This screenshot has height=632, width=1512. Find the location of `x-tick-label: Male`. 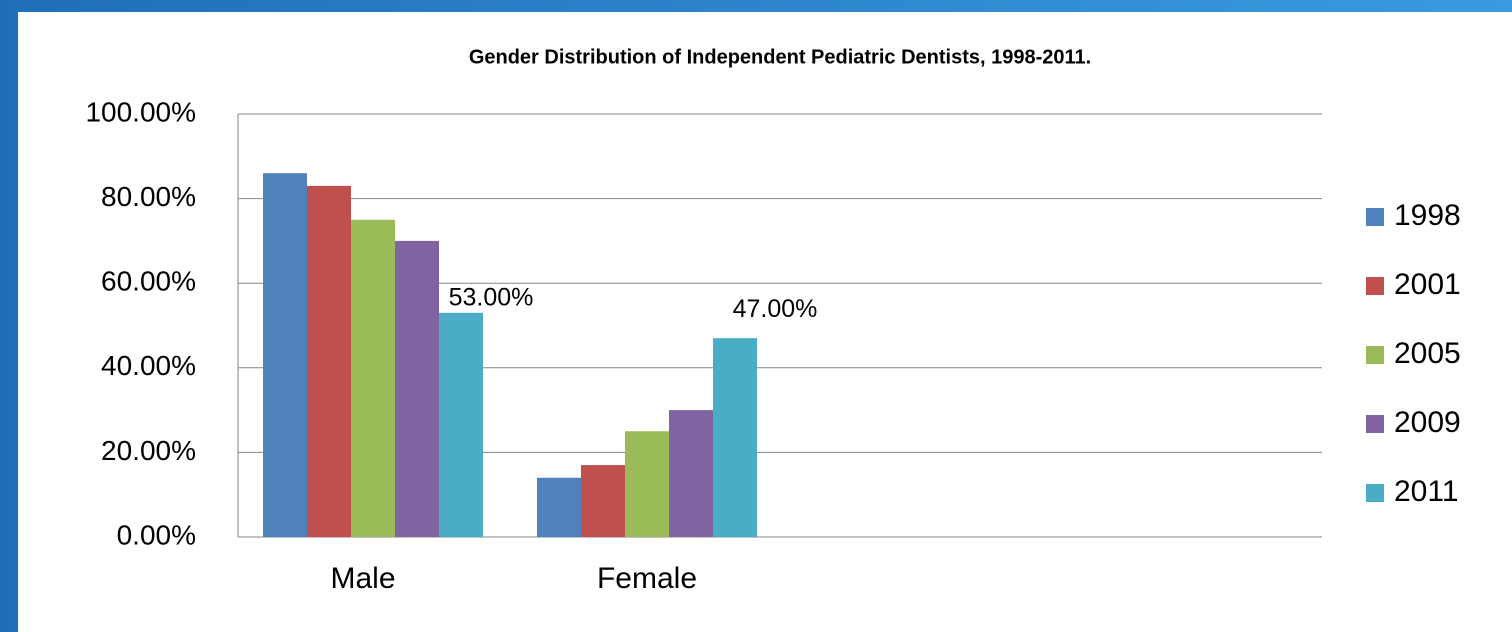

x-tick-label: Male is located at coordinates (362, 578).